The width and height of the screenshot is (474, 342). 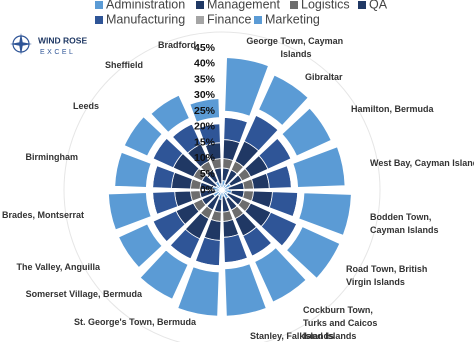 I want to click on y-tick-label: 25%, so click(x=205, y=111).